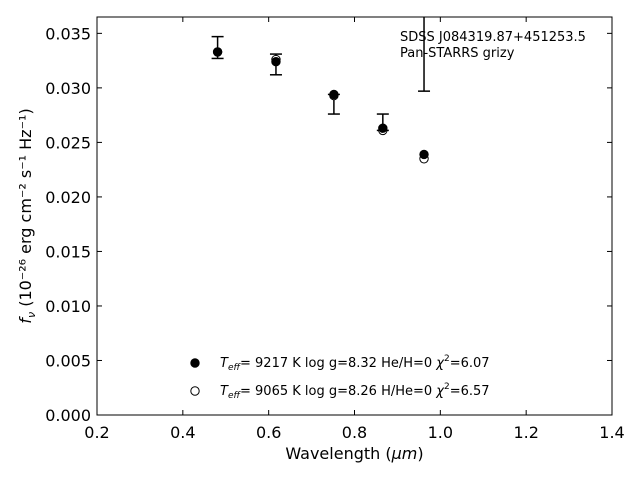  What do you see at coordinates (355, 363) in the screenshot?
I see `legend-entry-text: Teff= 9217 K log g=8.32 He/H=0 χ2=6.07` at bounding box center [355, 363].